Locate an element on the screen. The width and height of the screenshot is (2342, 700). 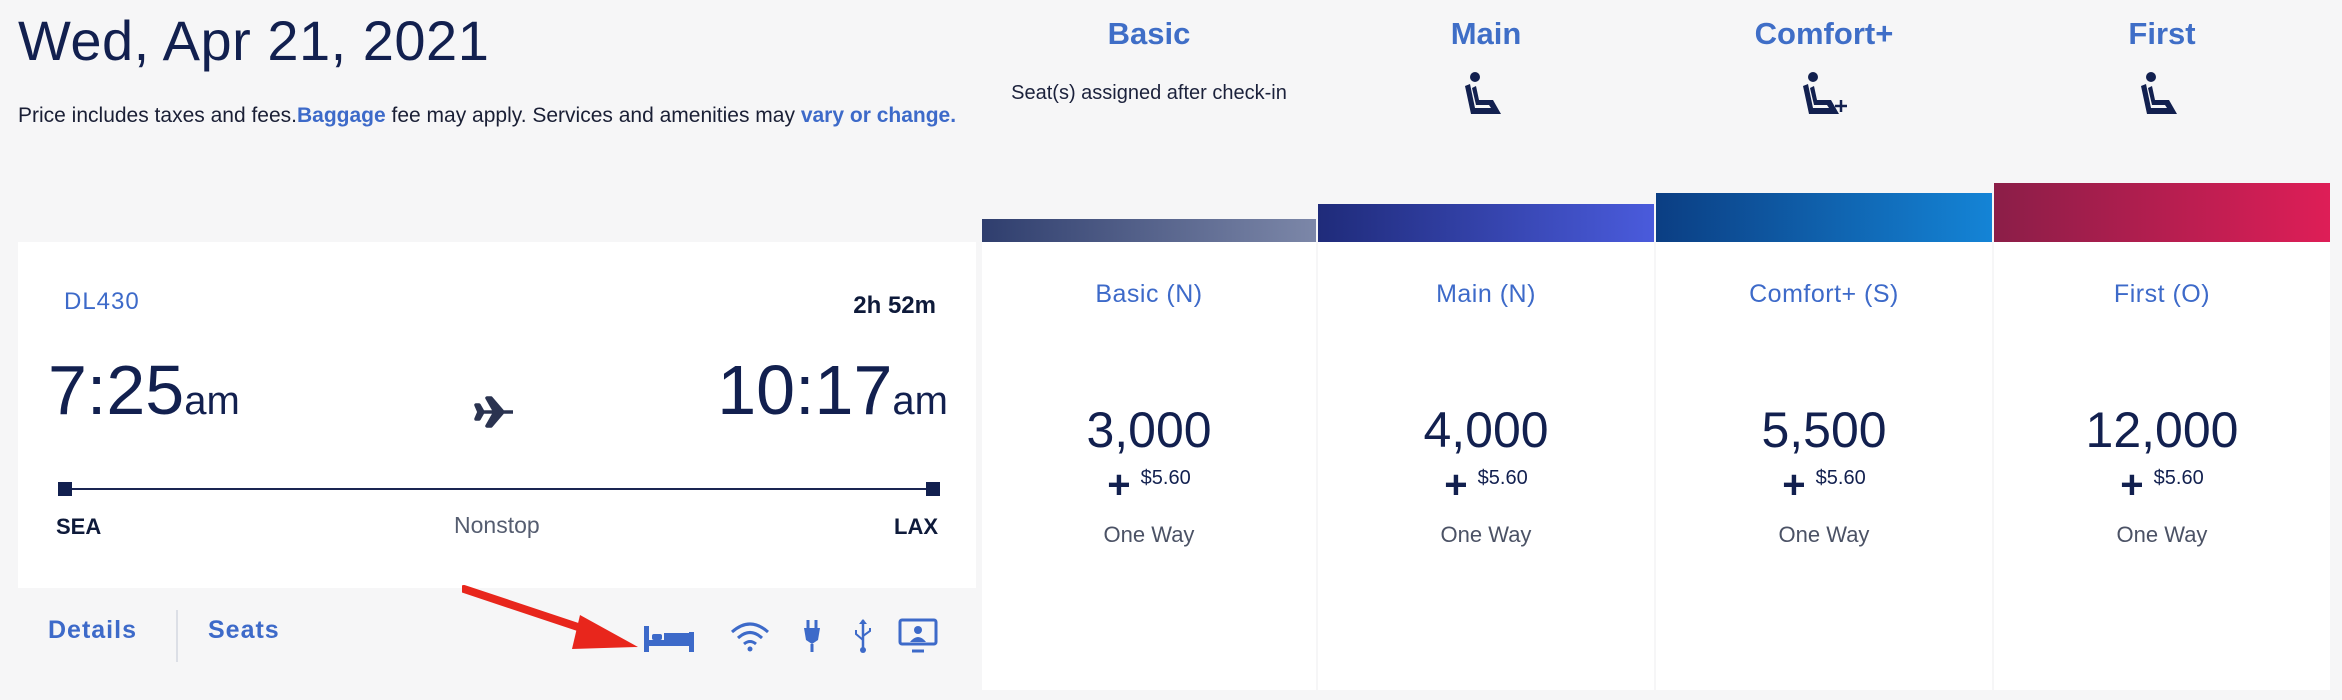
vary-change-link: vary or change. is located at coordinates (878, 115).